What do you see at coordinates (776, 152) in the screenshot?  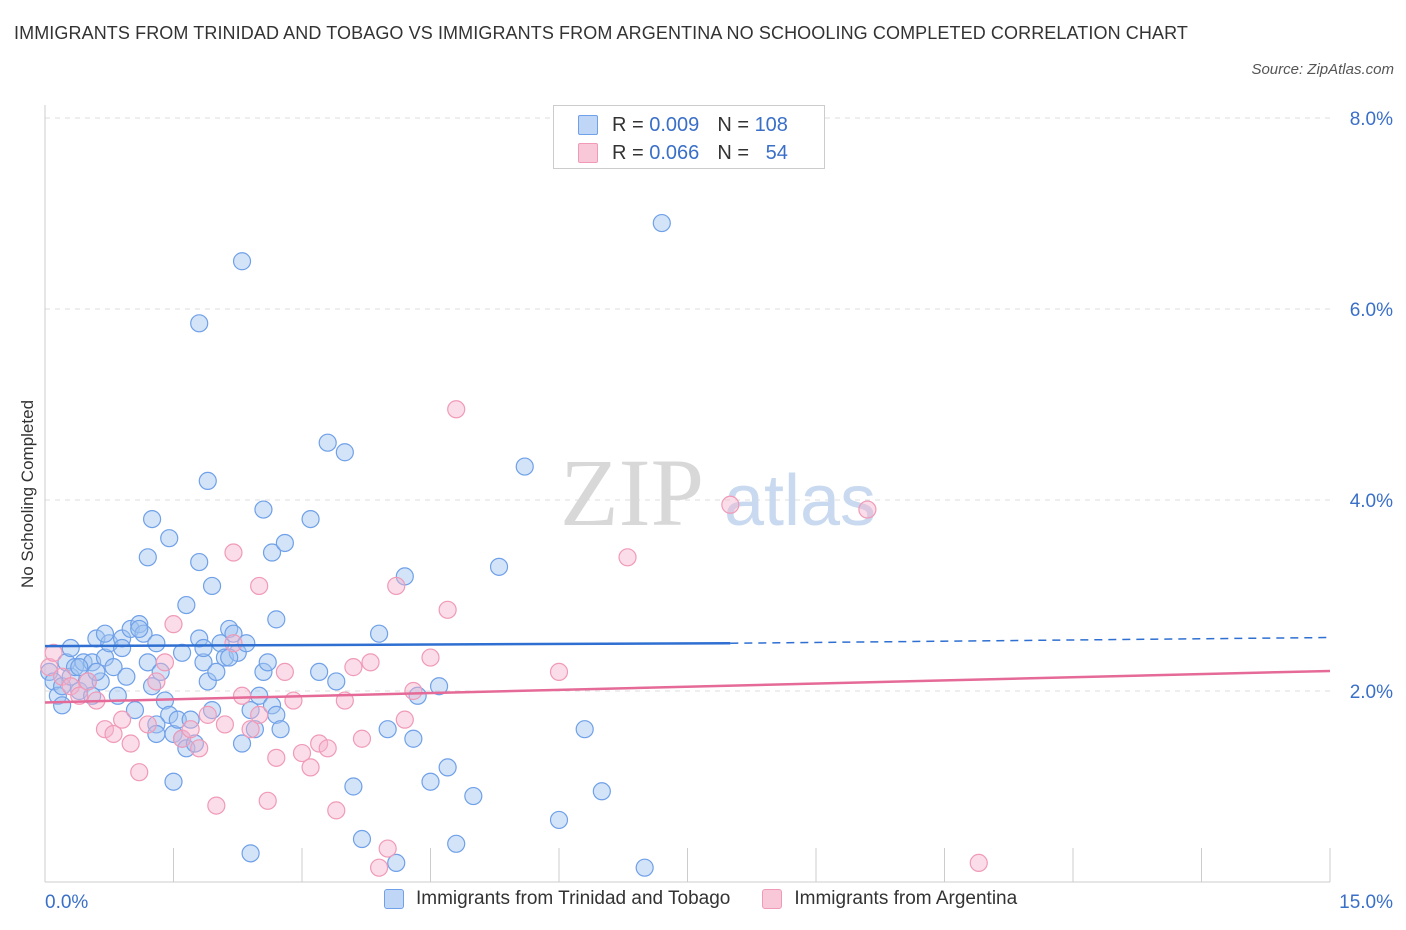 I see `n-value: 54` at bounding box center [776, 152].